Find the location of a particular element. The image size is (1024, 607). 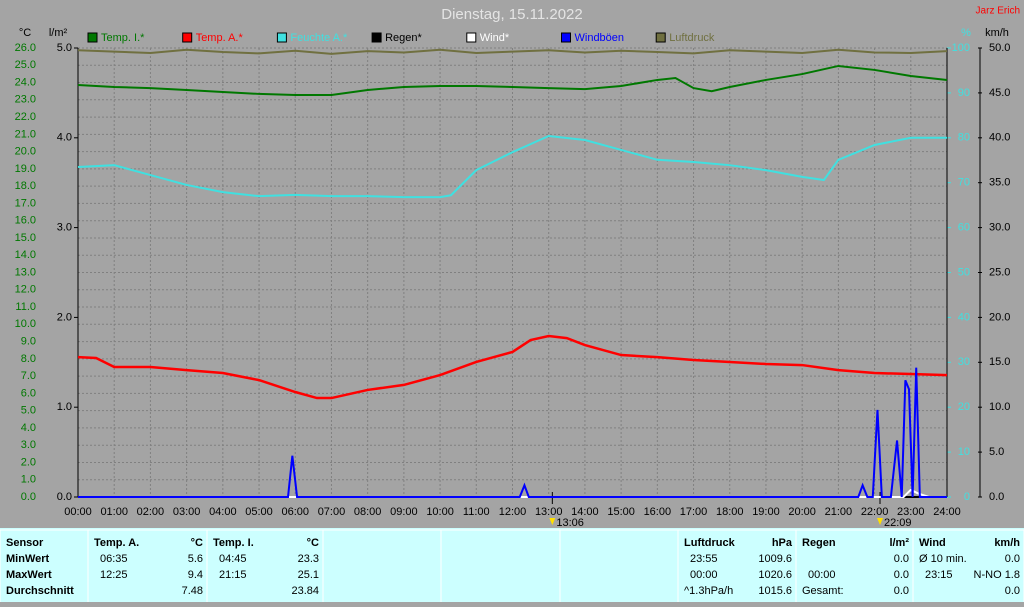

table-row-label: MinWert is located at coordinates (28, 559).